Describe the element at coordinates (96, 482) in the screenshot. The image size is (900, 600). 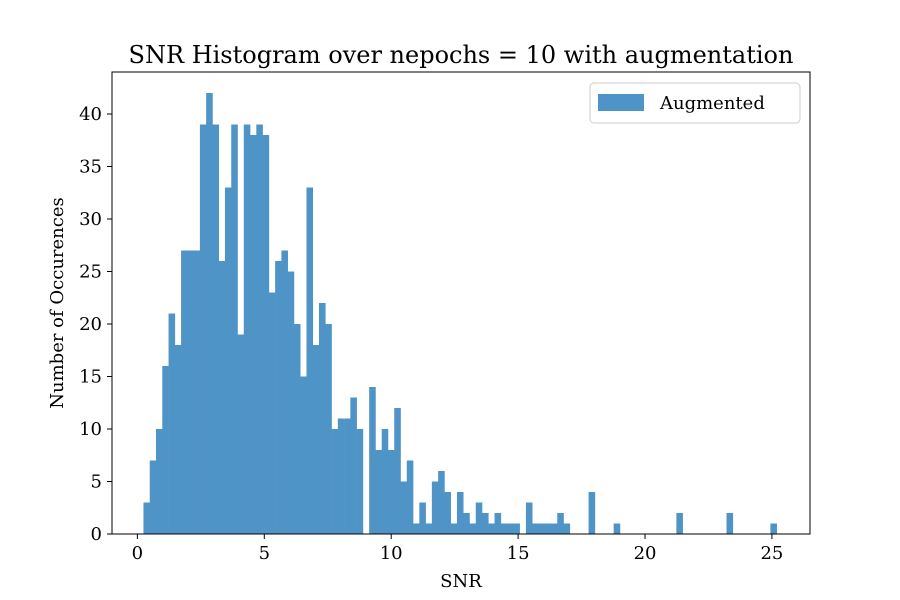
I see `y-tick-label: 5` at that location.